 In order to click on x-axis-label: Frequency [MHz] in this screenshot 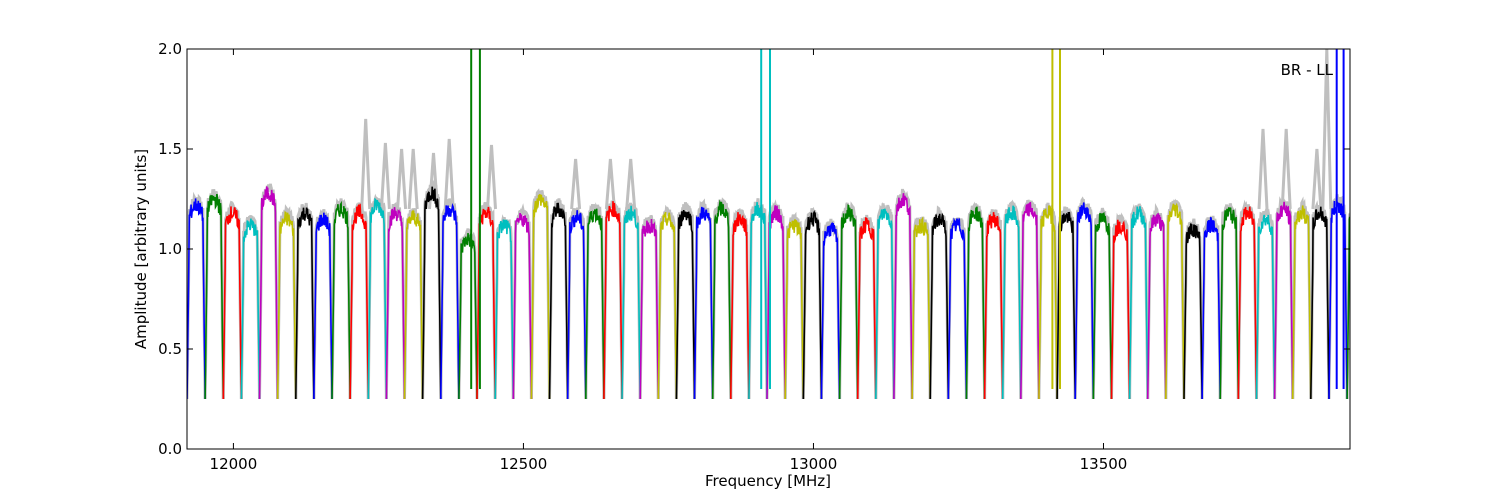, I will do `click(768, 481)`.